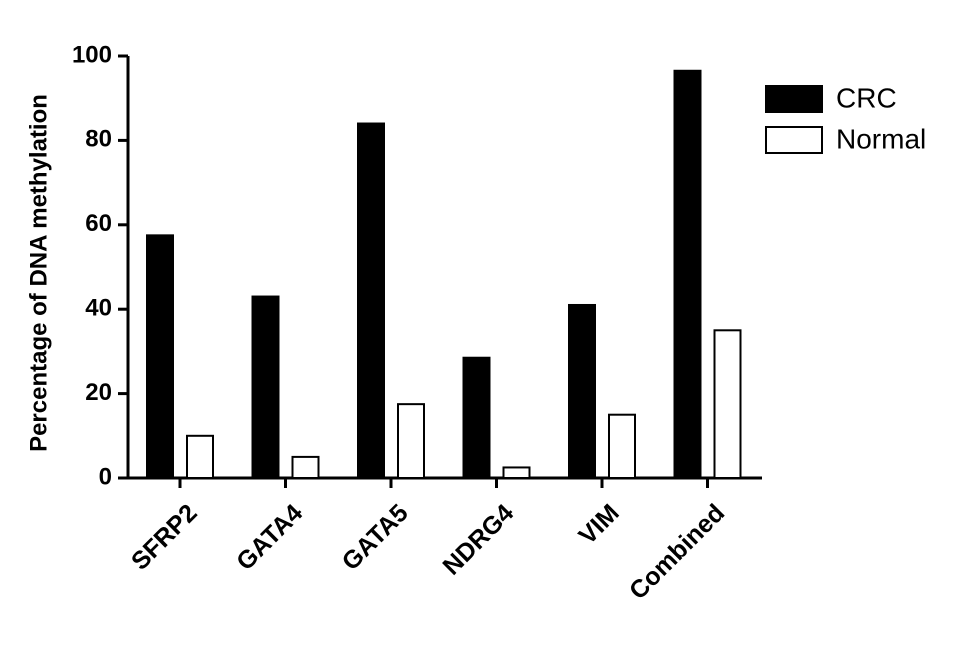 This screenshot has width=969, height=665. I want to click on bar-crc-combined, so click(687, 274).